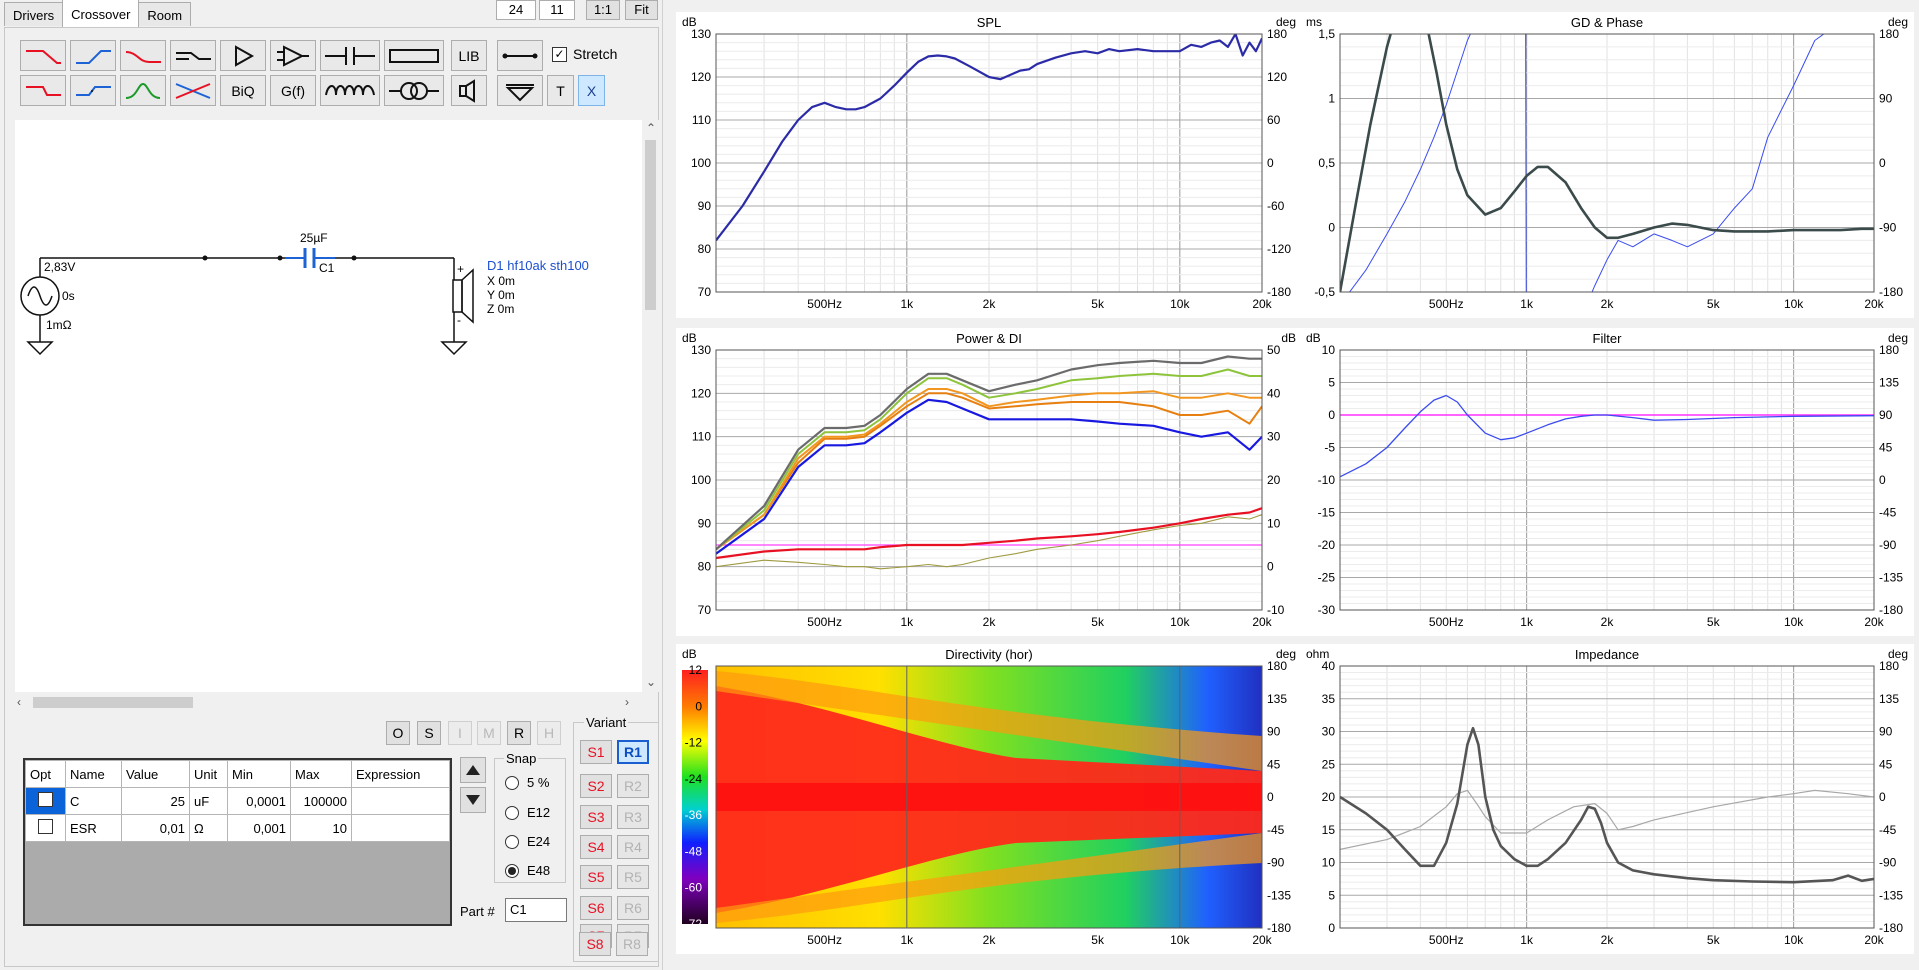 This screenshot has height=970, width=1919. I want to click on snap-e24: E24, so click(527, 841).